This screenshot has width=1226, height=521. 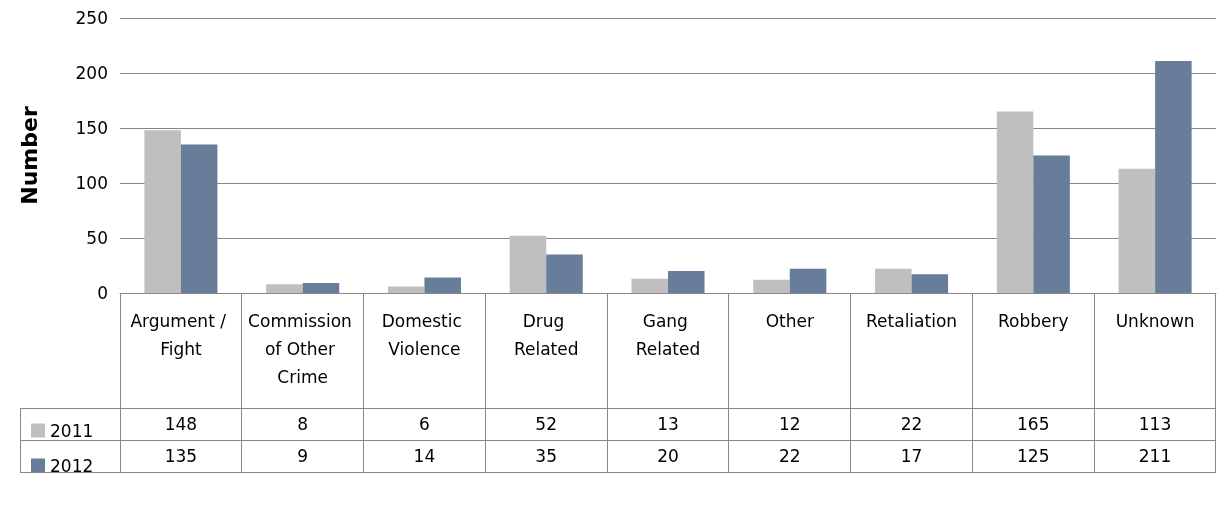 I want to click on x-tick-label: Drug Related, so click(x=546, y=335).